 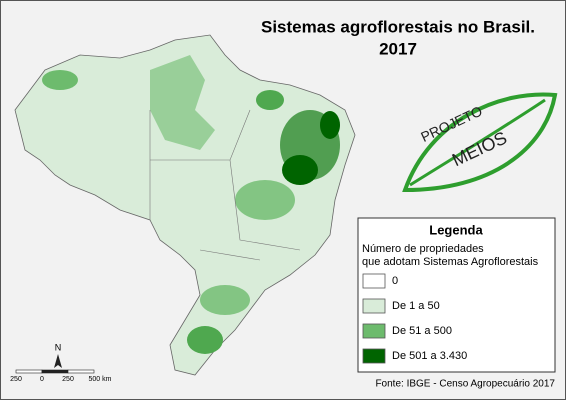 What do you see at coordinates (422, 331) in the screenshot?
I see `legend-label: De 51 a 500` at bounding box center [422, 331].